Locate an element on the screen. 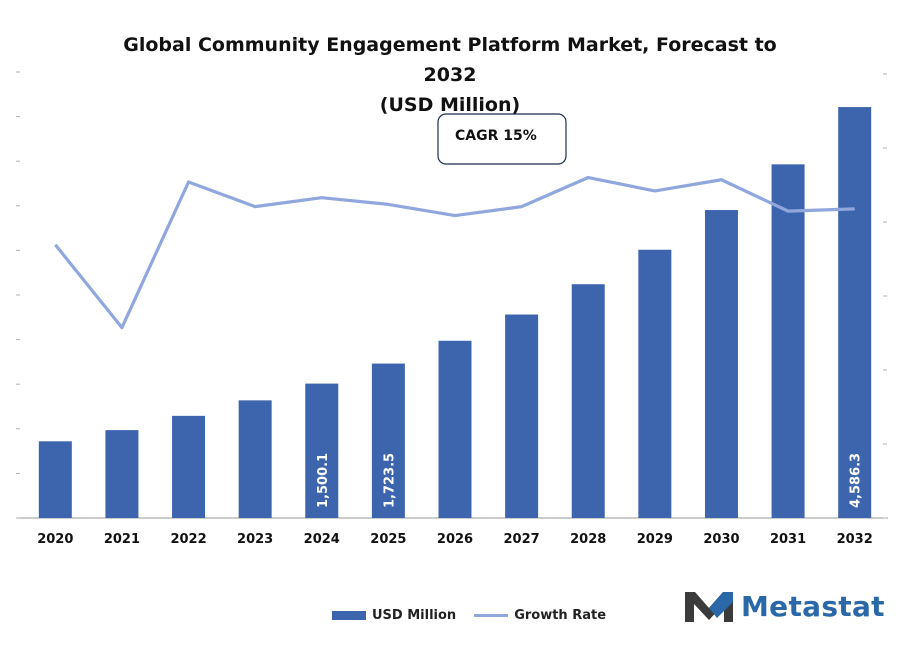 The width and height of the screenshot is (901, 651). bar-2031 is located at coordinates (788, 341).